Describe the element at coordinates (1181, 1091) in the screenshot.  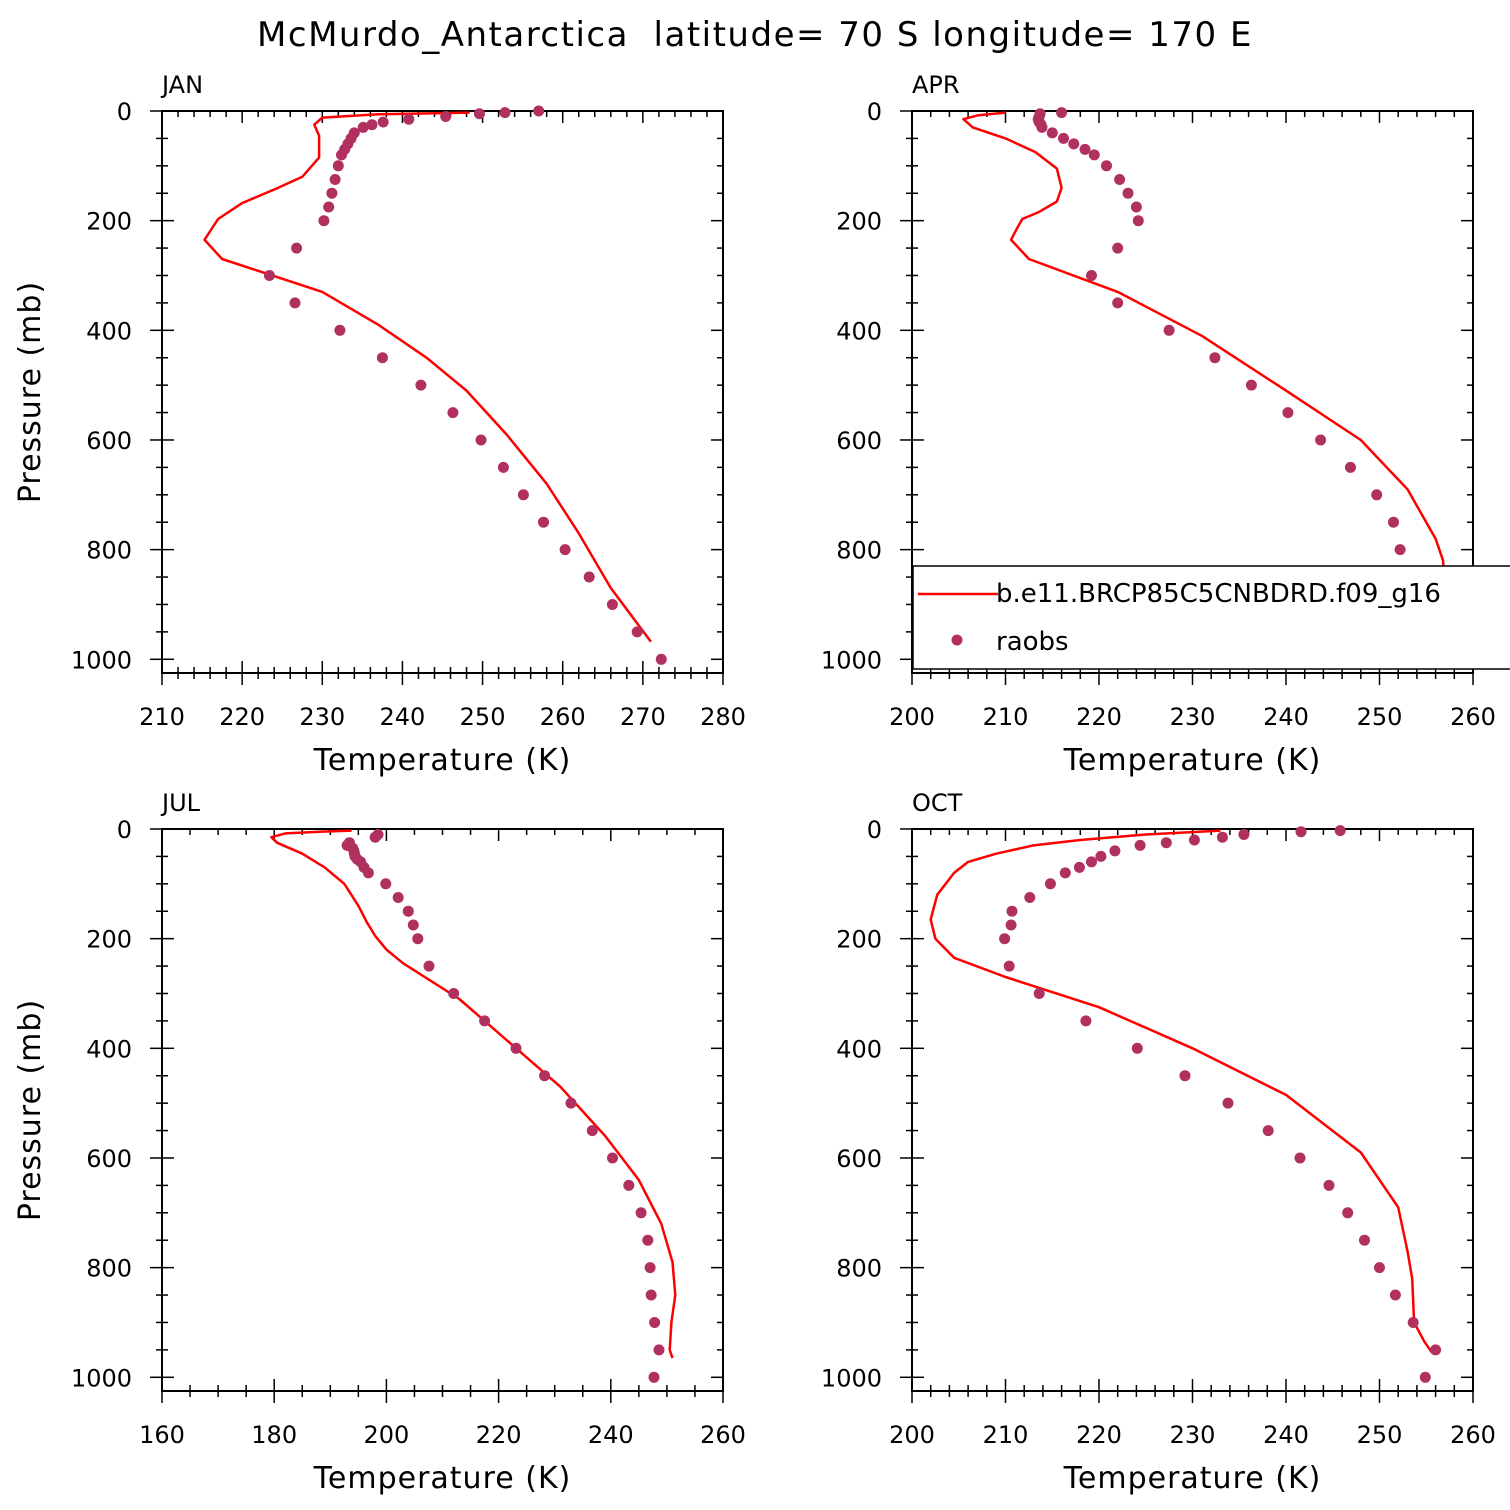
I see `model-line-oct` at that location.